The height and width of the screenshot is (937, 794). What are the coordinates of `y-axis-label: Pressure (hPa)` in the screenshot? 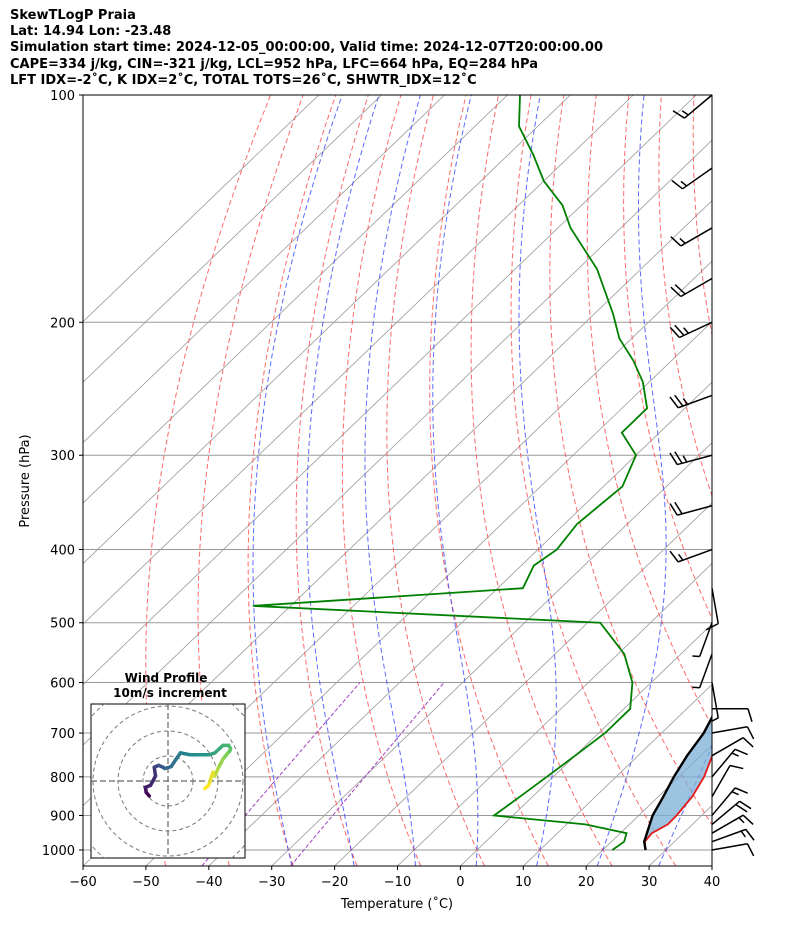 It's located at (25, 480).